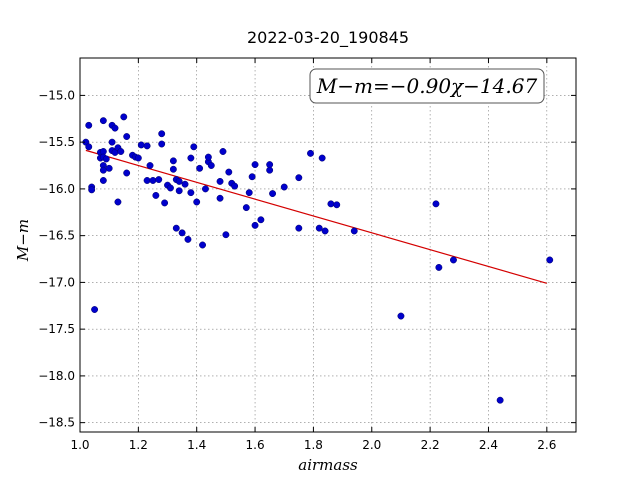  What do you see at coordinates (56, 95) in the screenshot?
I see `y-tick-label: −15.0` at bounding box center [56, 95].